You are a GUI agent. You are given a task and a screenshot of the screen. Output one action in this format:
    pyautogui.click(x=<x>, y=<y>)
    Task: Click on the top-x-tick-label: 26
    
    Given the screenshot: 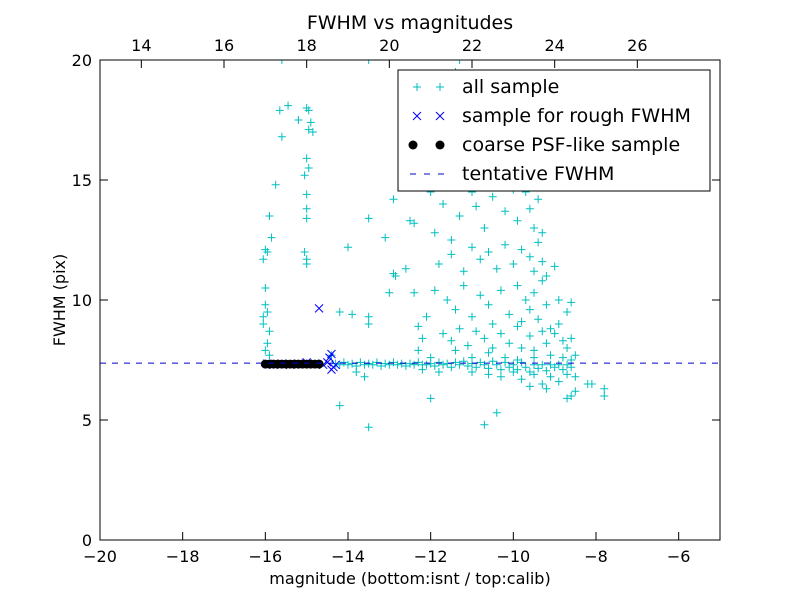 What is the action you would take?
    pyautogui.click(x=637, y=45)
    